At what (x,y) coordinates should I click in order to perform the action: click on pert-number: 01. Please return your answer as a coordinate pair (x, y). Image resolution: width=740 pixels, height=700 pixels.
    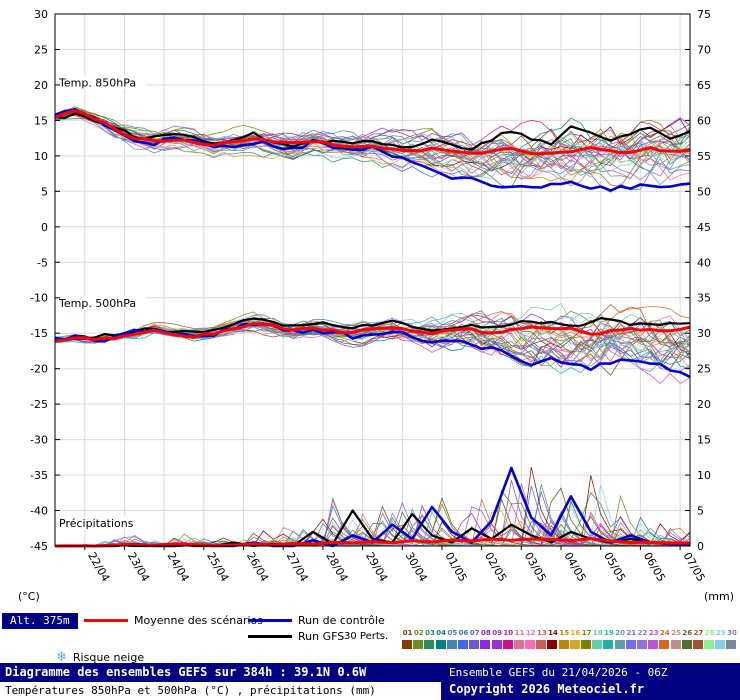
    Looking at the image, I should click on (407, 633).